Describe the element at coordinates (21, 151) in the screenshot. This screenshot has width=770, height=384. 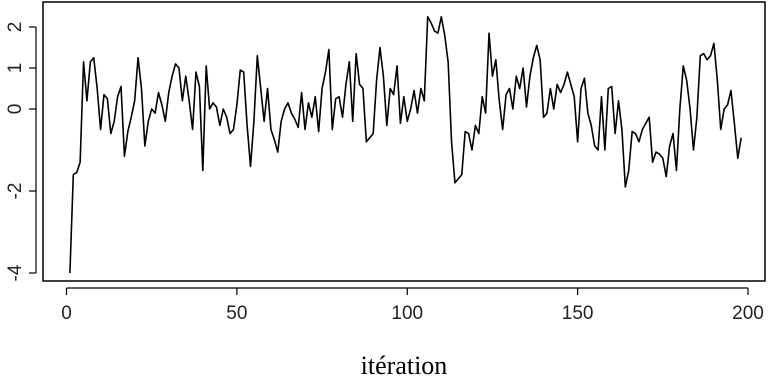
I see `y-axis: -4 -2 0 1 2` at that location.